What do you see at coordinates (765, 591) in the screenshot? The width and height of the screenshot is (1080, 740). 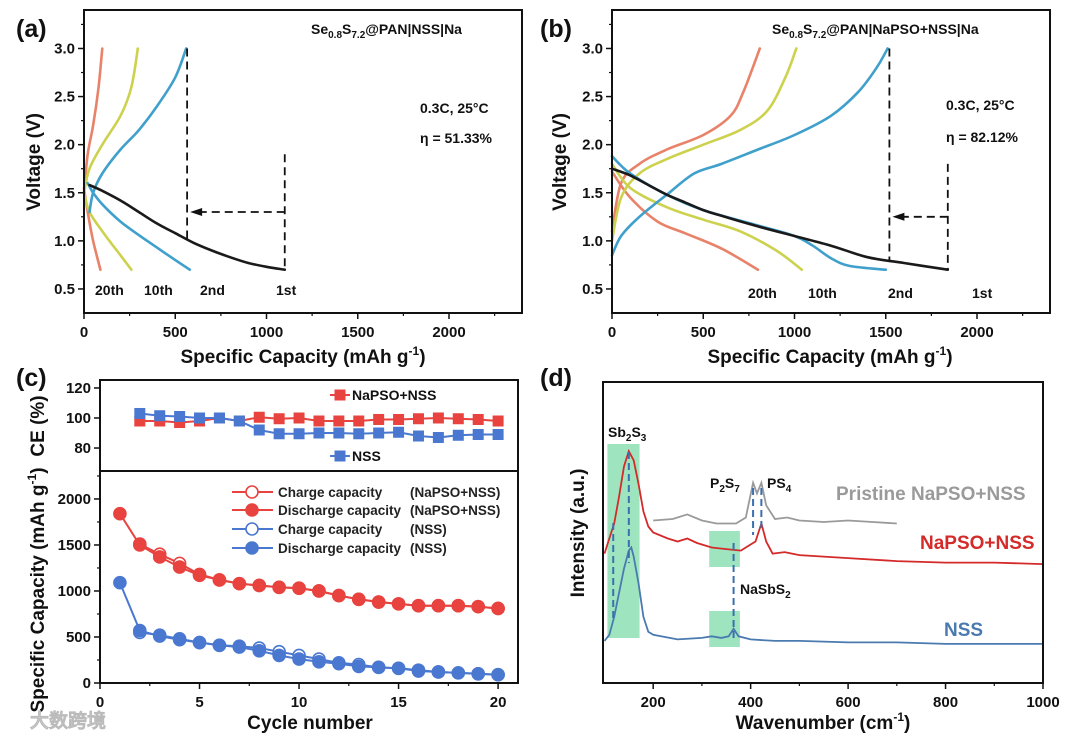 I see `peak-label-nasbs2: NaSbS2` at bounding box center [765, 591].